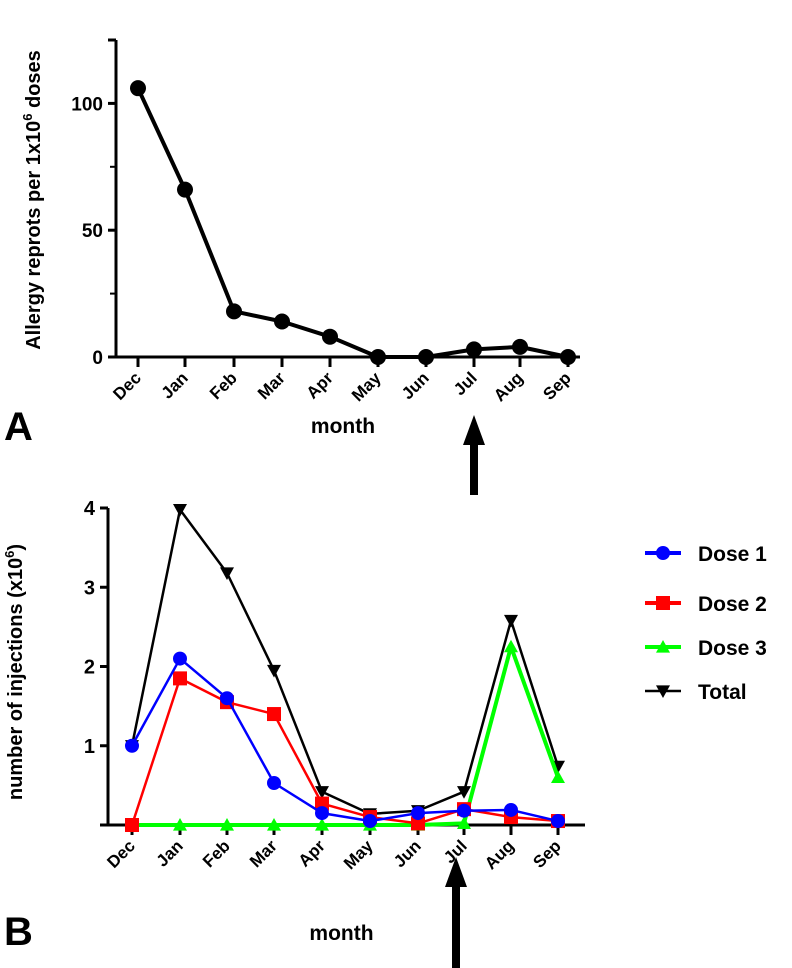 The width and height of the screenshot is (792, 968). What do you see at coordinates (89, 588) in the screenshot?
I see `y-tick-label: 3` at bounding box center [89, 588].